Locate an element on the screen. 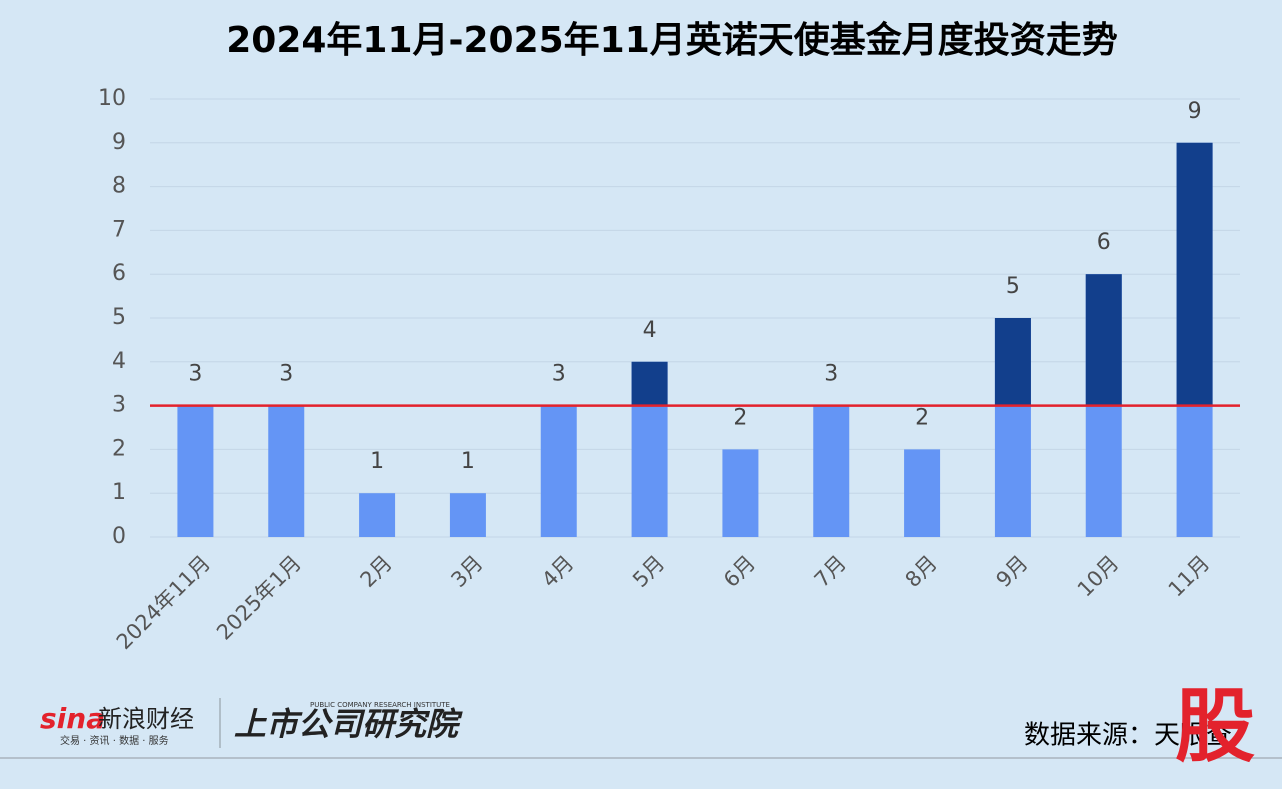  y-tick-label: 10 is located at coordinates (112, 98).